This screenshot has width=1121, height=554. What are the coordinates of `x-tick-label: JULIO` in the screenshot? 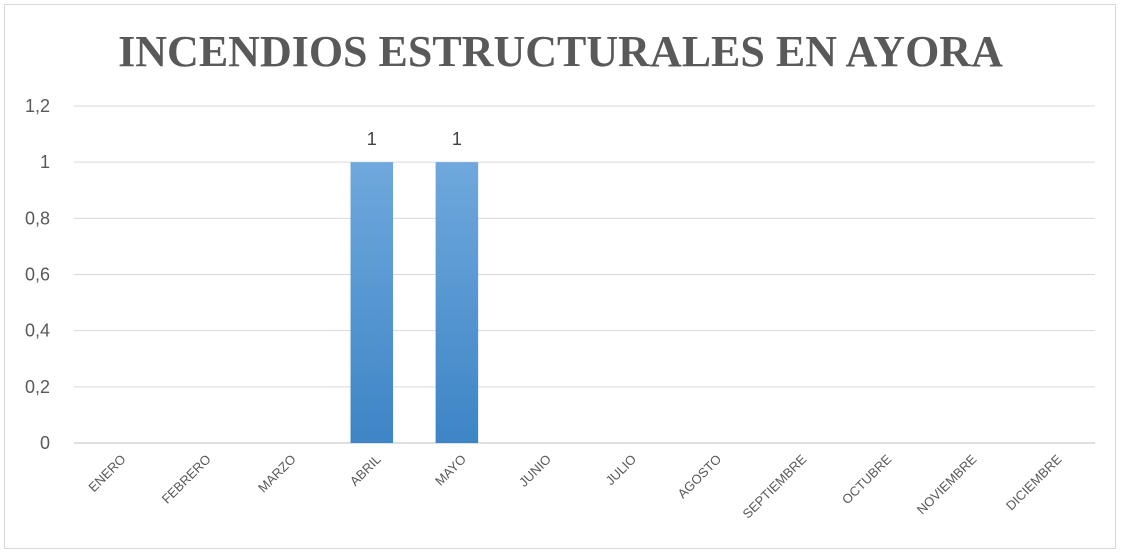 It's located at (621, 470).